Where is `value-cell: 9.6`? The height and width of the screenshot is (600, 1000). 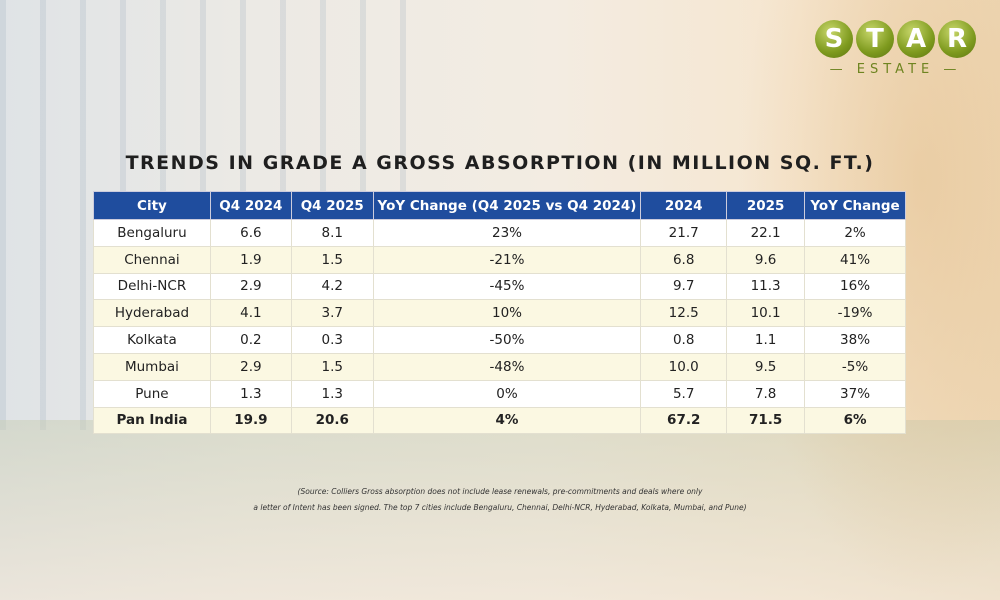
value-cell: 9.6 is located at coordinates (766, 259).